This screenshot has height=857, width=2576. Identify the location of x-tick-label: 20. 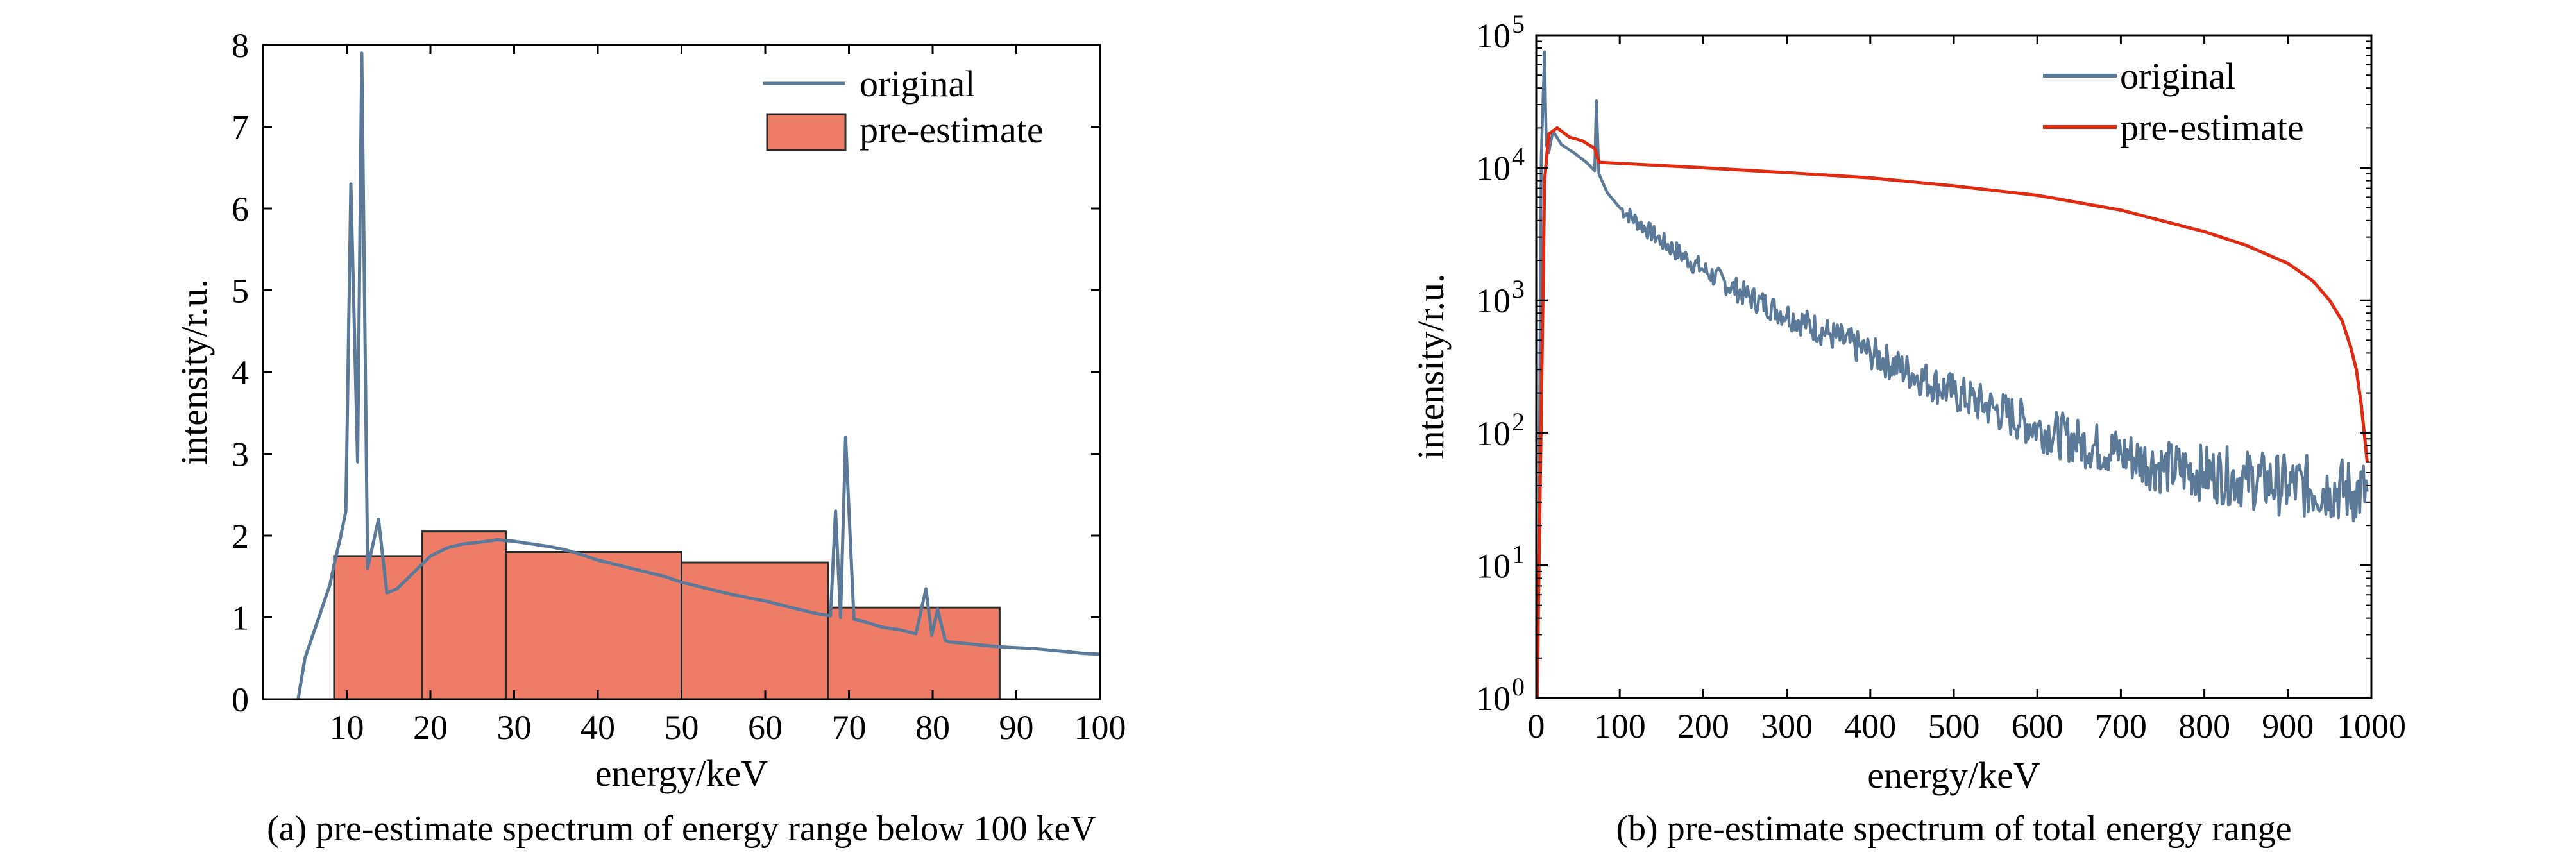
(430, 727).